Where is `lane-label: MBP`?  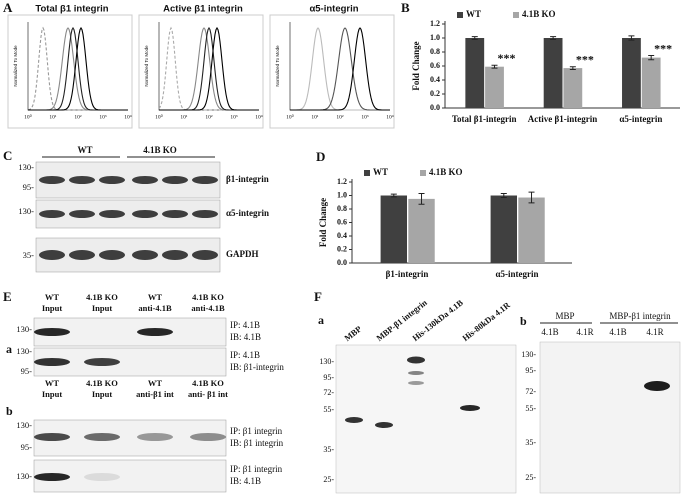 lane-label: MBP is located at coordinates (352, 334).